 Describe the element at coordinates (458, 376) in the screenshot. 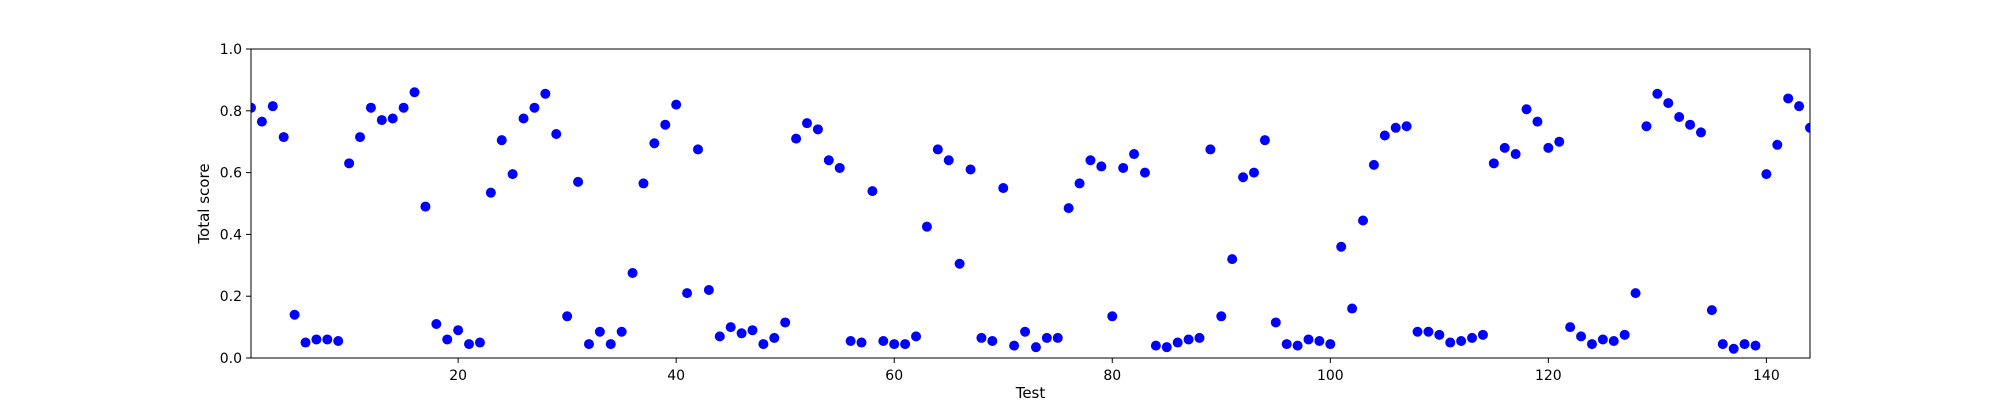

I see `x-tick-label: 20` at that location.